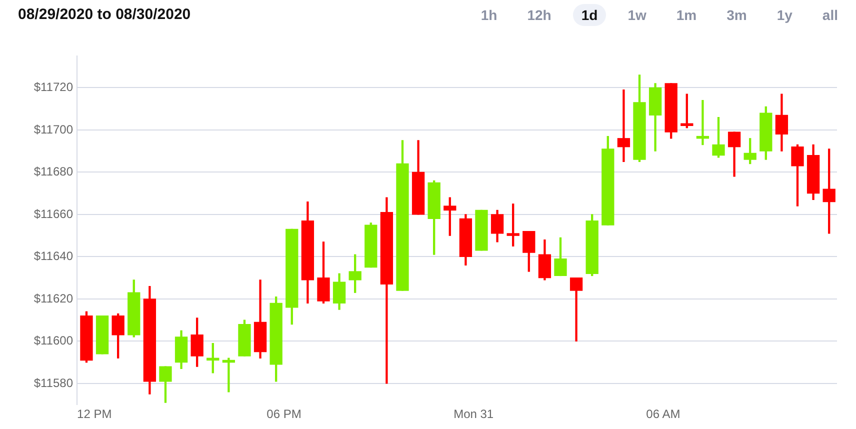  What do you see at coordinates (54, 298) in the screenshot?
I see `y-tick-label: $11620` at bounding box center [54, 298].